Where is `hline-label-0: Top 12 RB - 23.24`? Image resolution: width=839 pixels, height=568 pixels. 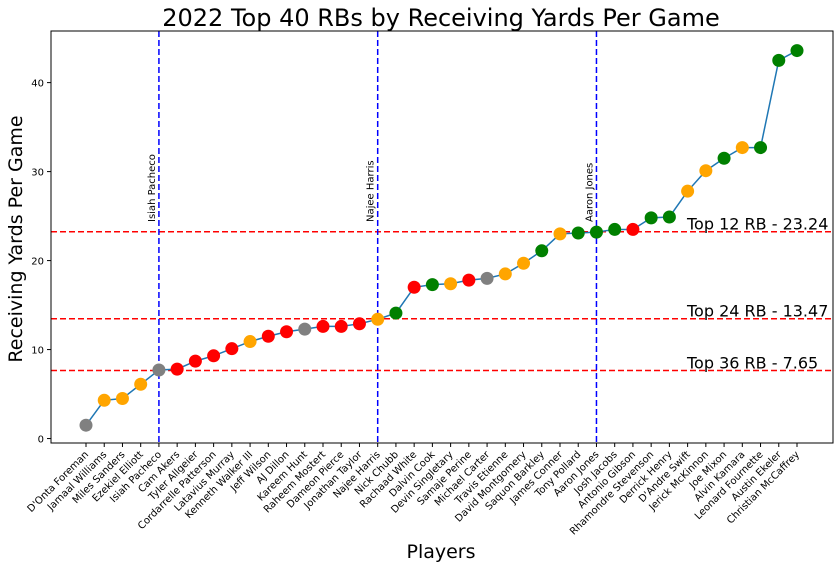 hline-label-0: Top 12 RB - 23.24 is located at coordinates (757, 224).